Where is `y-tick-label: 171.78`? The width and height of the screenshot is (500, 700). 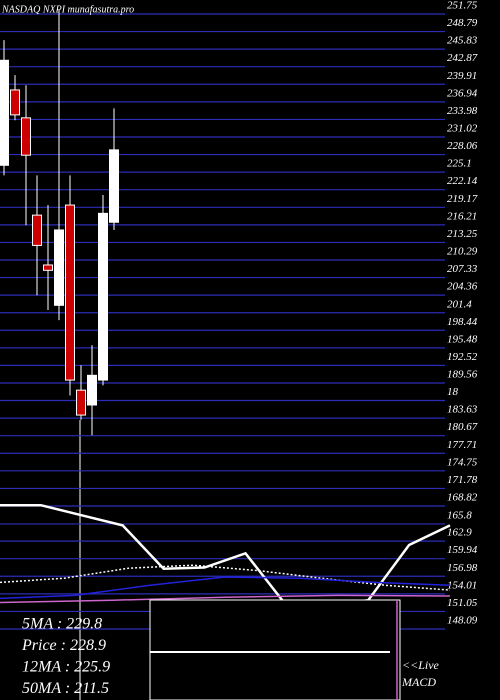 y-tick-label: 171.78 is located at coordinates (462, 480).